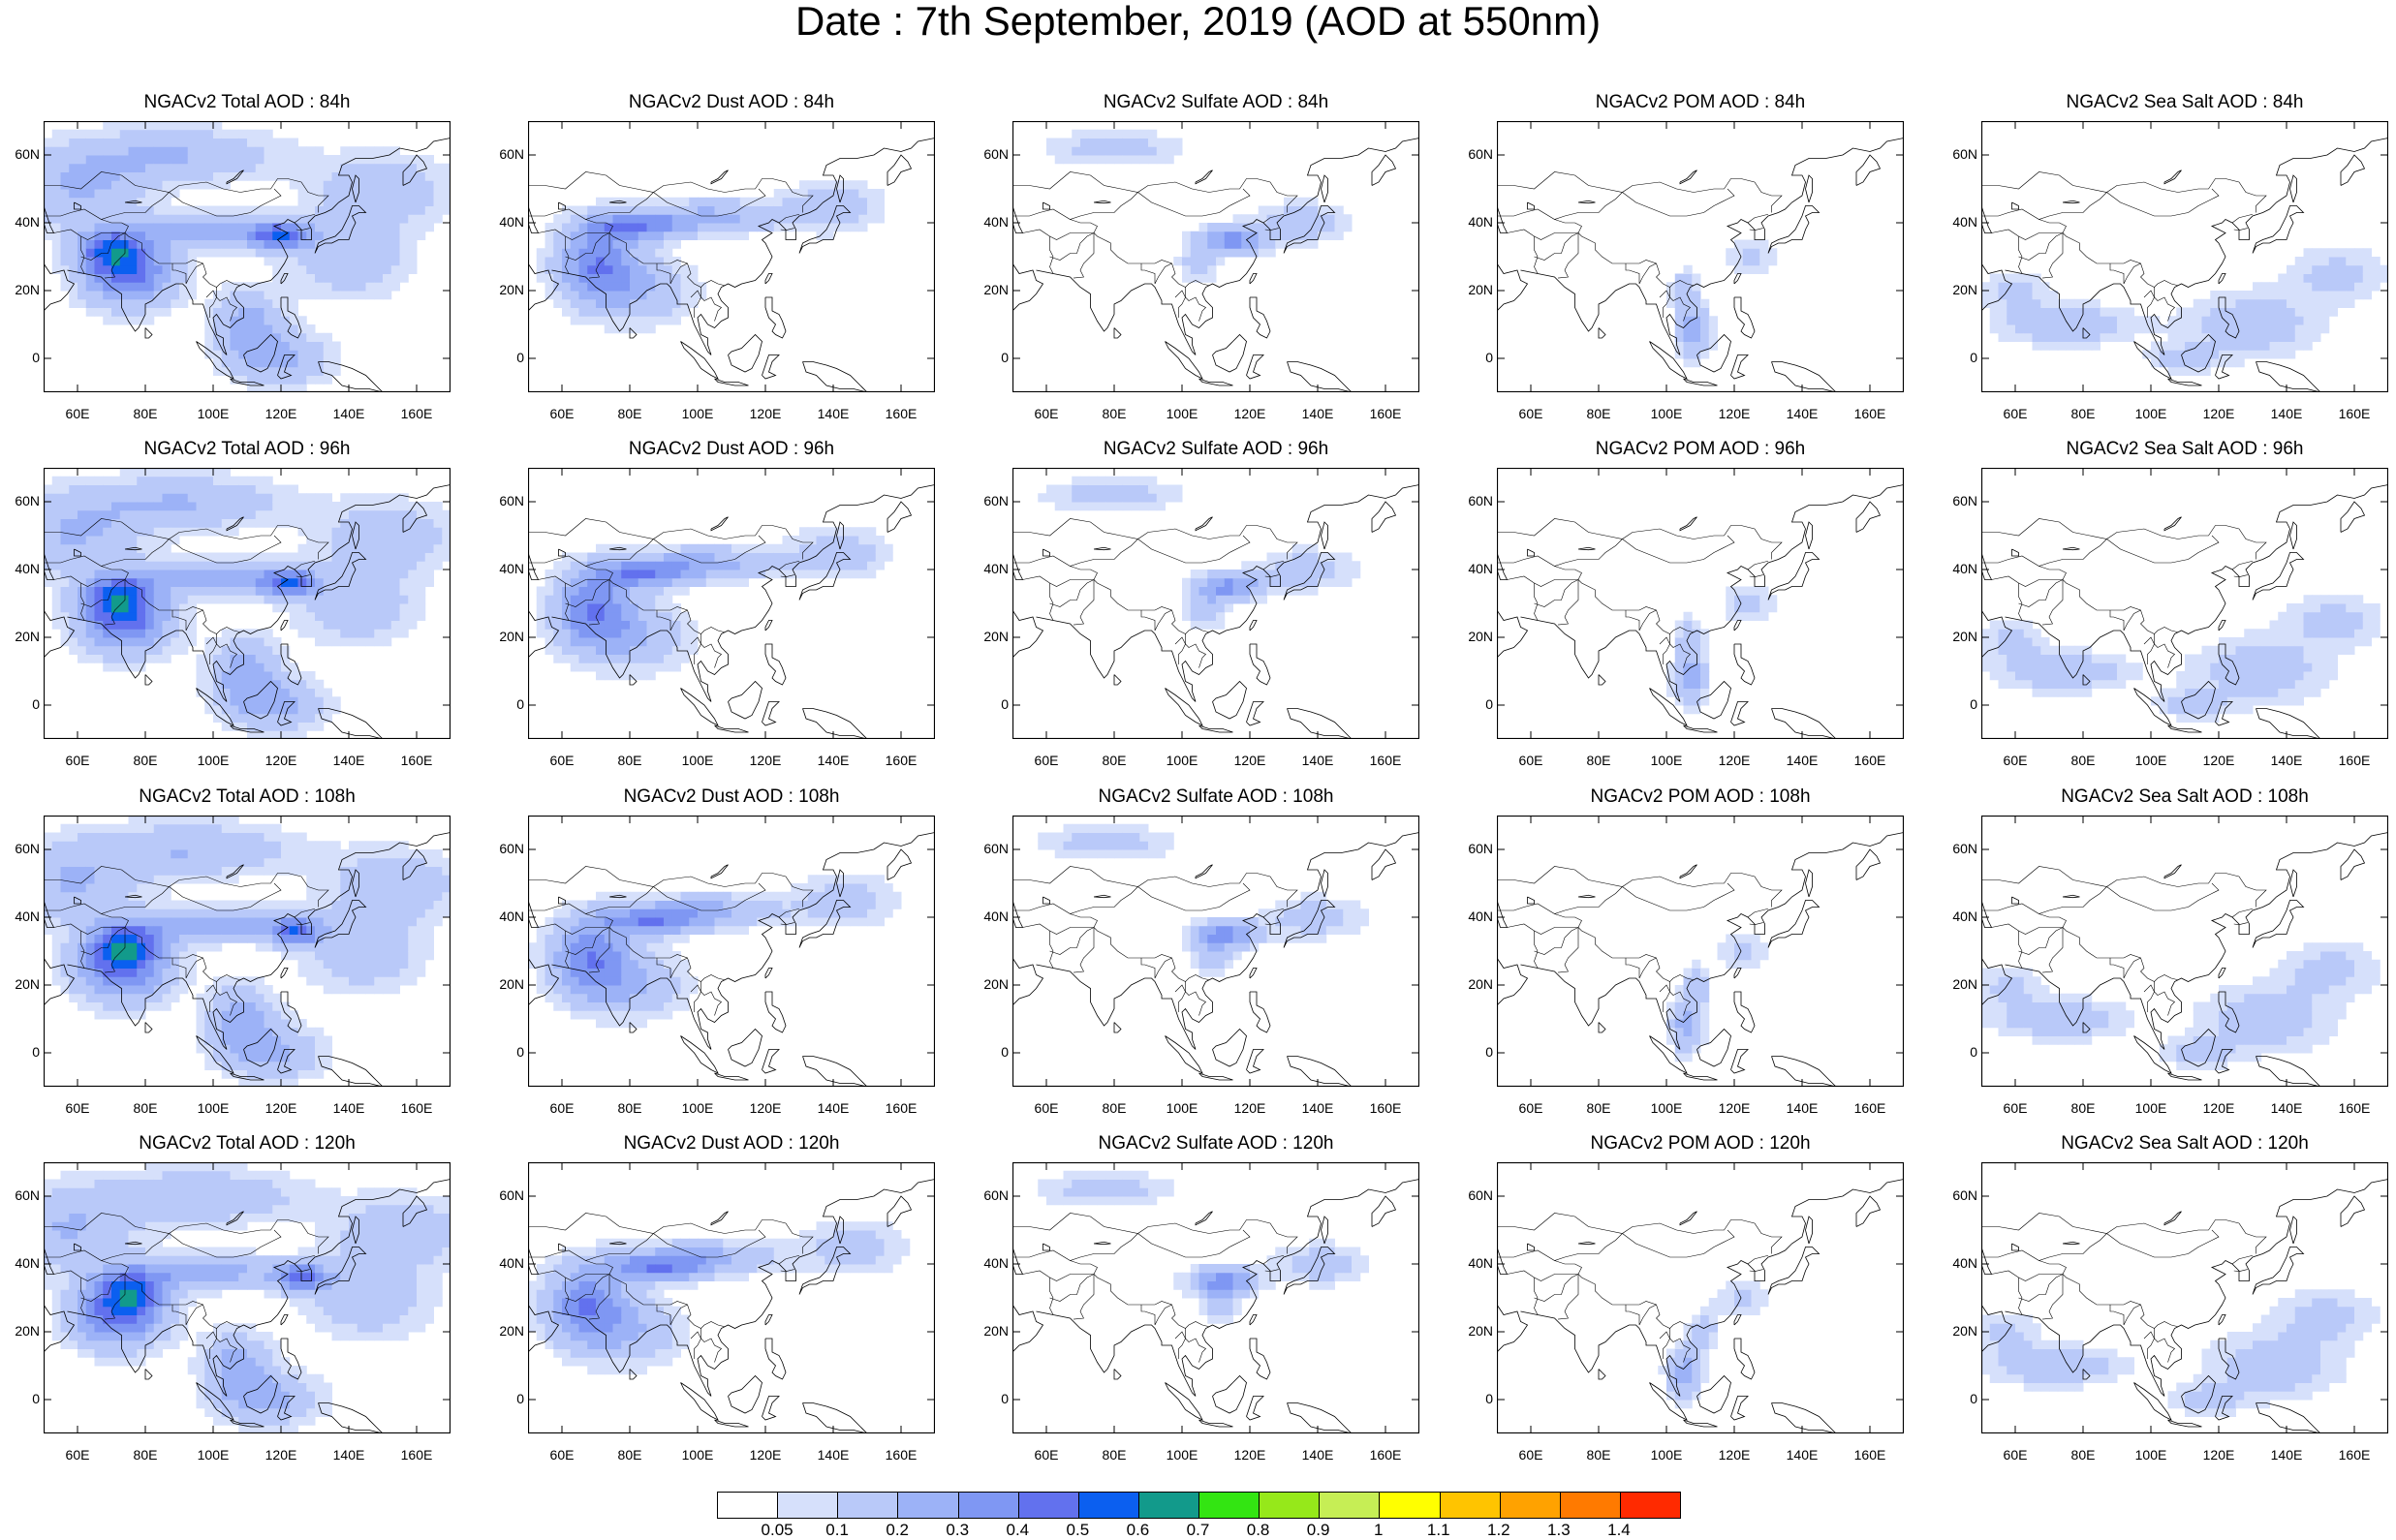  What do you see at coordinates (1072, 247) in the screenshot?
I see `country-border` at bounding box center [1072, 247].